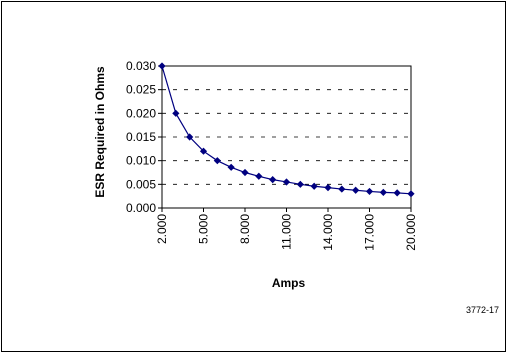 The height and width of the screenshot is (355, 509). Describe the element at coordinates (162, 229) in the screenshot. I see `x-tick-label: 2.000` at that location.